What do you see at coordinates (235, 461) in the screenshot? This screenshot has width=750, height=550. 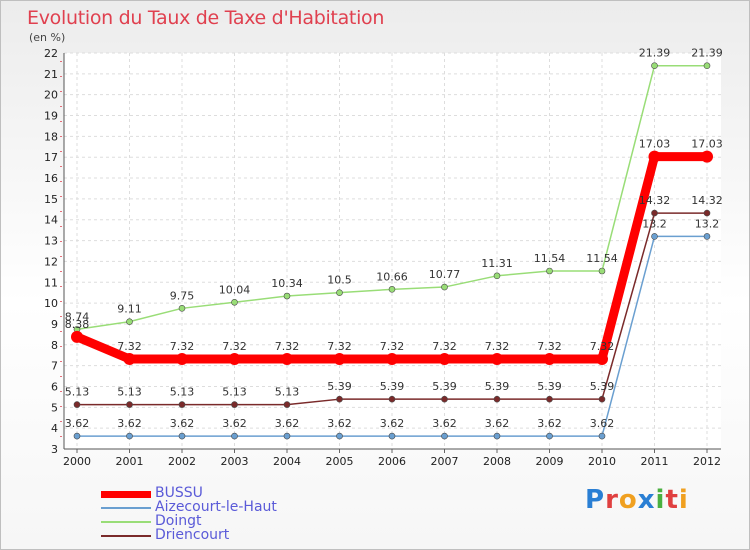 I see `x-tick-label: 2003` at bounding box center [235, 461].